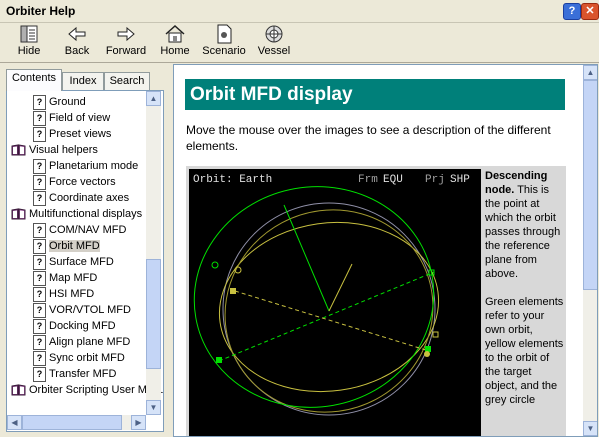 The height and width of the screenshot is (437, 599). What do you see at coordinates (63, 150) in the screenshot?
I see `tree-item-label: Visual helpers` at bounding box center [63, 150].